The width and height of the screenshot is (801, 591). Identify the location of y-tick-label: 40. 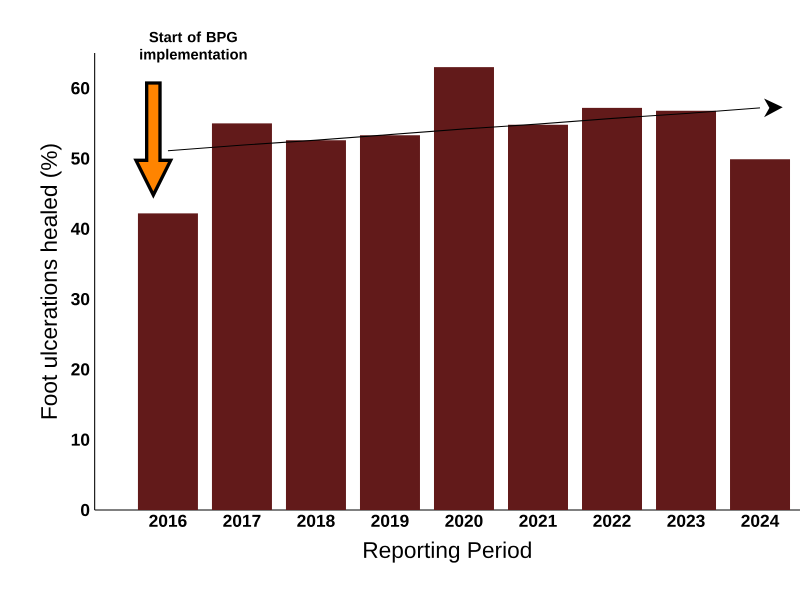
(80, 228).